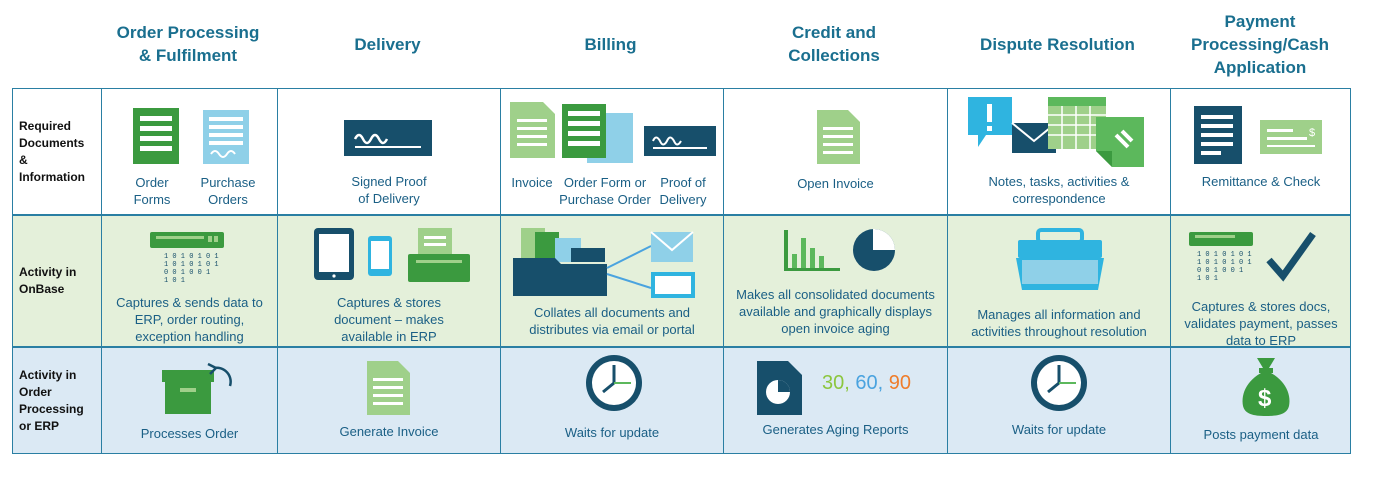 The width and height of the screenshot is (1388, 492). I want to click on cell-erp-process: Processes Order, so click(189, 400).